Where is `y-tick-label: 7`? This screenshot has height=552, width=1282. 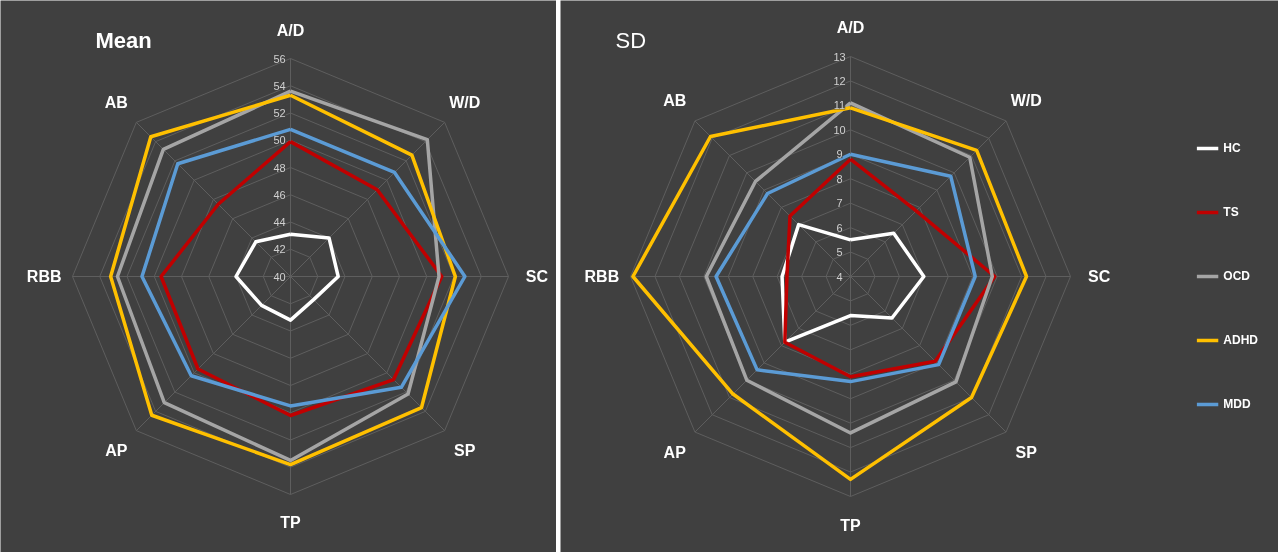
y-tick-label: 7 is located at coordinates (839, 203).